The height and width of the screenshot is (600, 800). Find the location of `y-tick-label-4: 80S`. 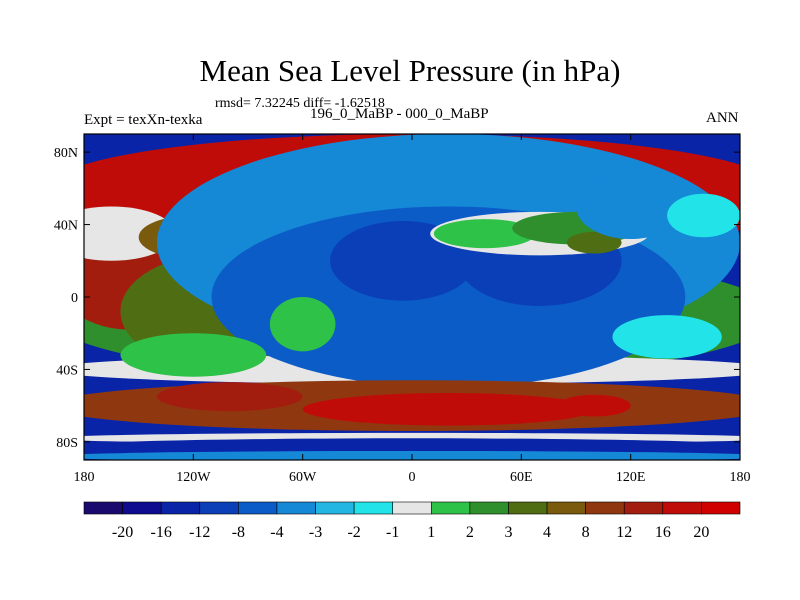

y-tick-label-4: 80S is located at coordinates (67, 443).